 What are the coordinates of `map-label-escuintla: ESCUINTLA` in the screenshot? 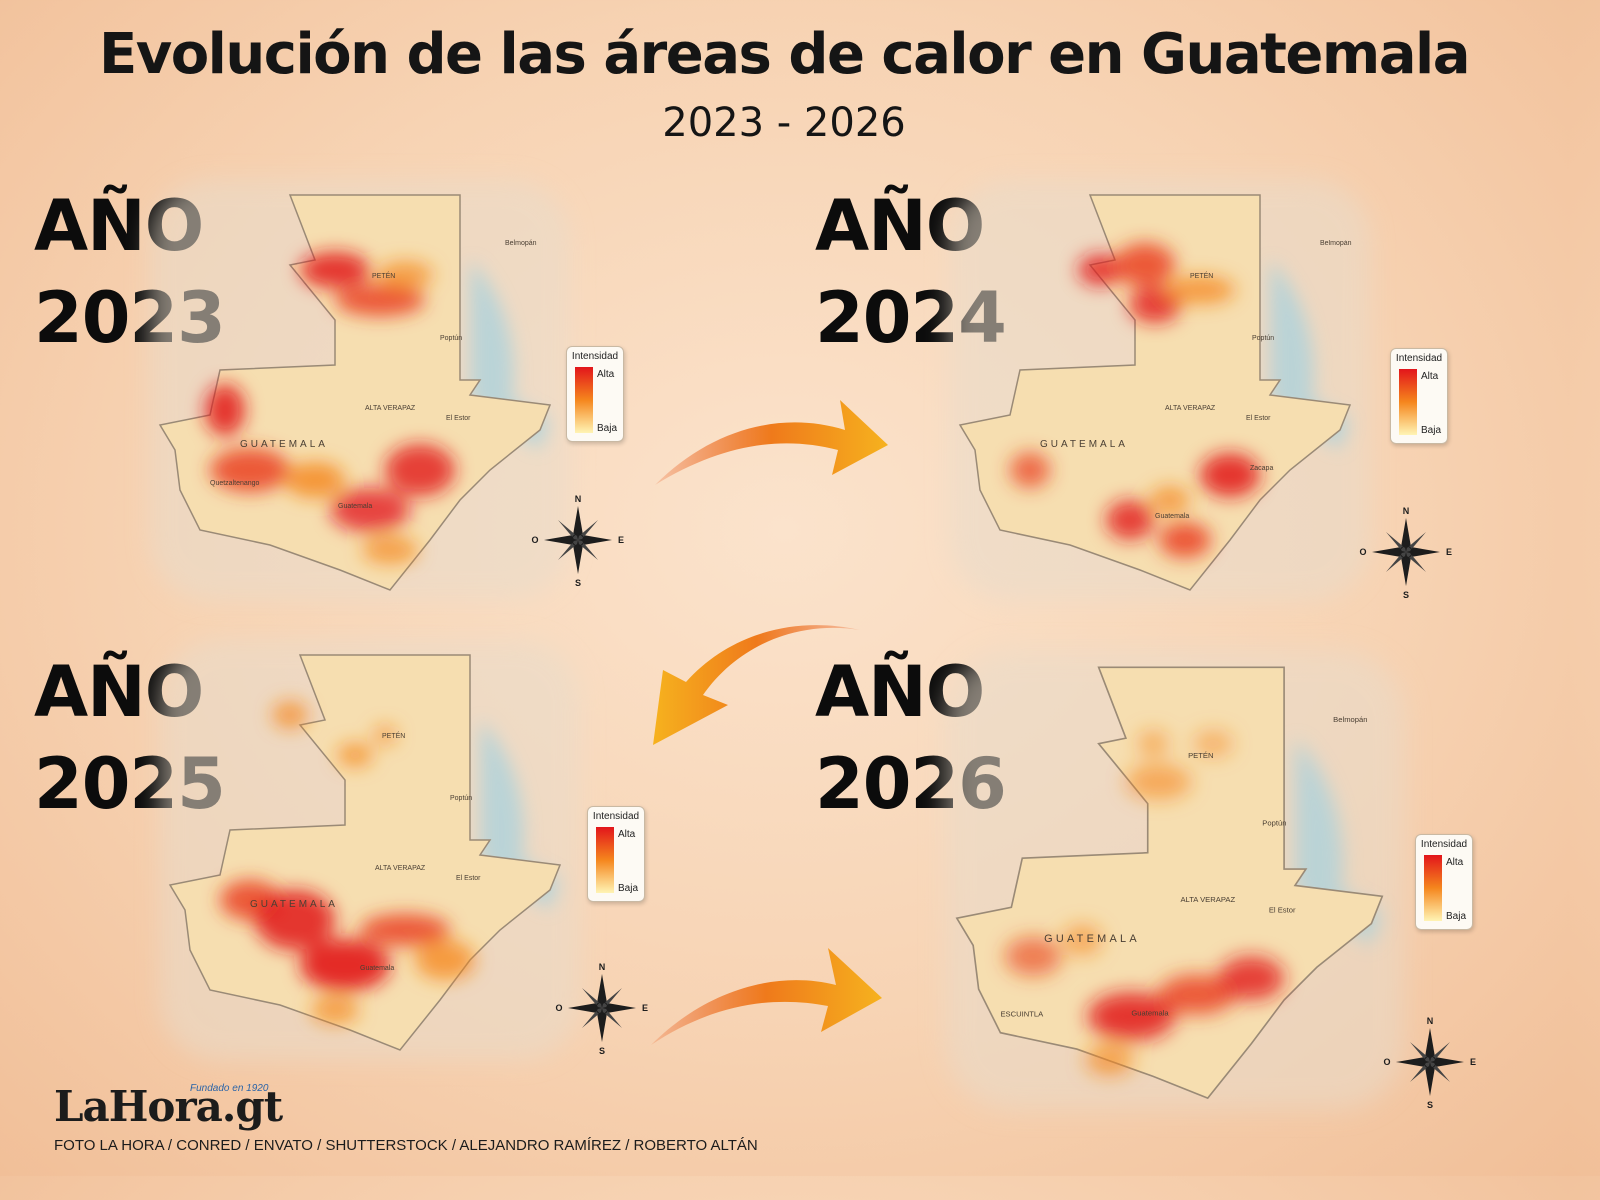 It's located at (1022, 1013).